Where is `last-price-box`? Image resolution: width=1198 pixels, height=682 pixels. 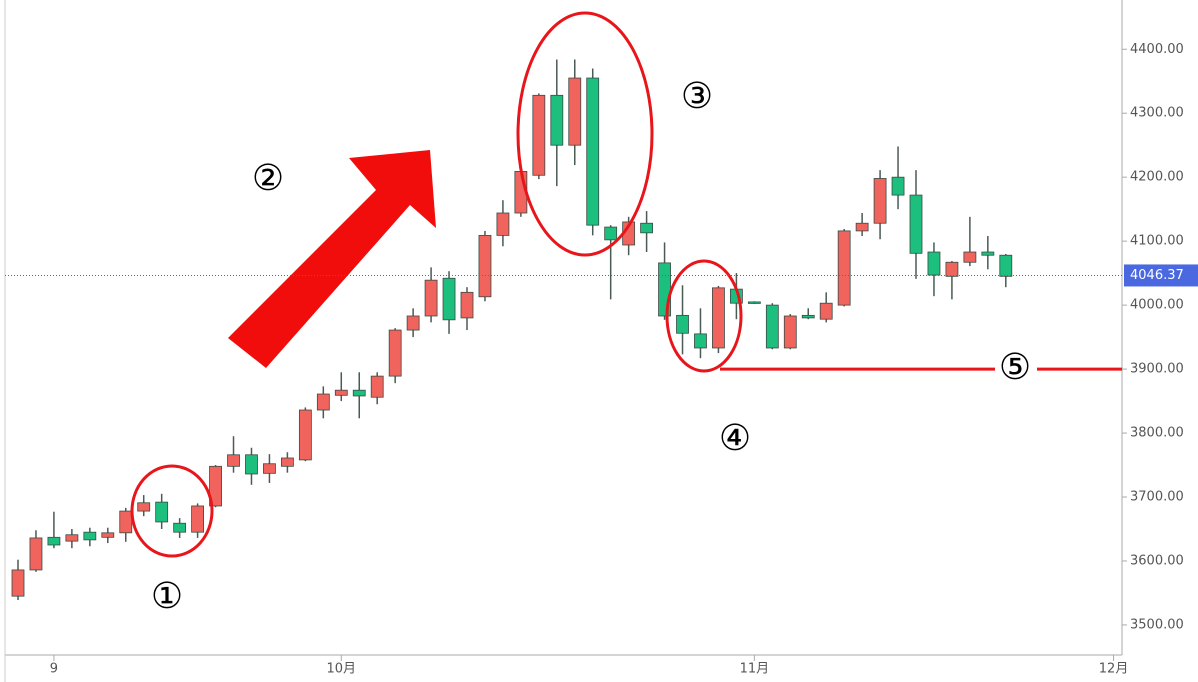 last-price-box is located at coordinates (1161, 275).